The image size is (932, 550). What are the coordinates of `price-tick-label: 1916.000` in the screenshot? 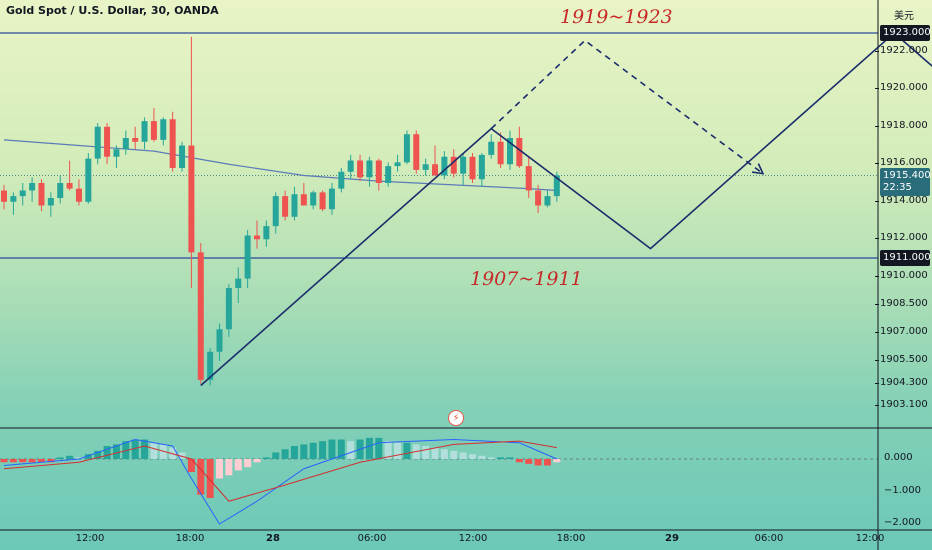 It's located at (901, 162).